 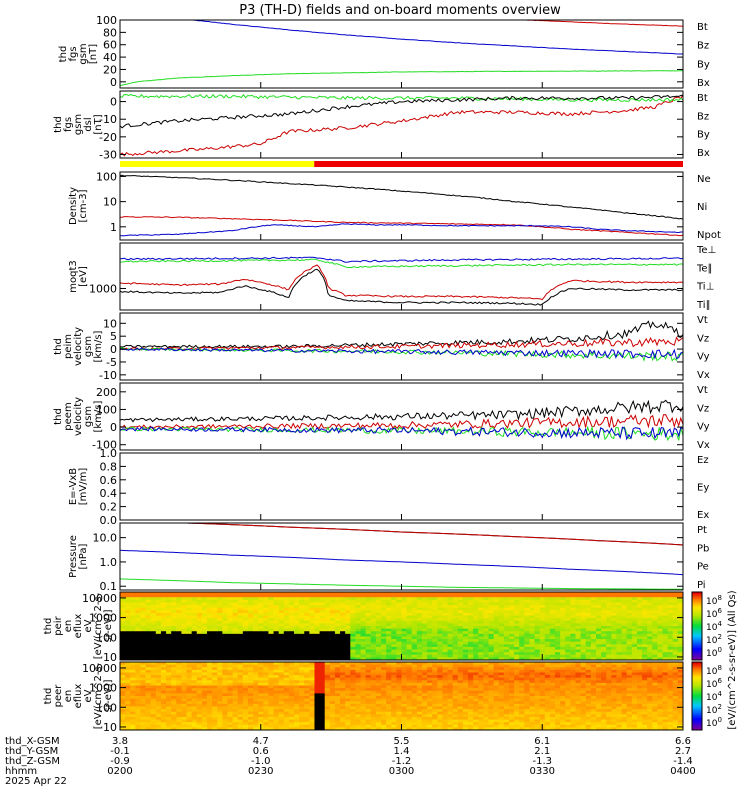 What do you see at coordinates (109, 562) in the screenshot?
I see `ytick-label: 1.0` at bounding box center [109, 562].